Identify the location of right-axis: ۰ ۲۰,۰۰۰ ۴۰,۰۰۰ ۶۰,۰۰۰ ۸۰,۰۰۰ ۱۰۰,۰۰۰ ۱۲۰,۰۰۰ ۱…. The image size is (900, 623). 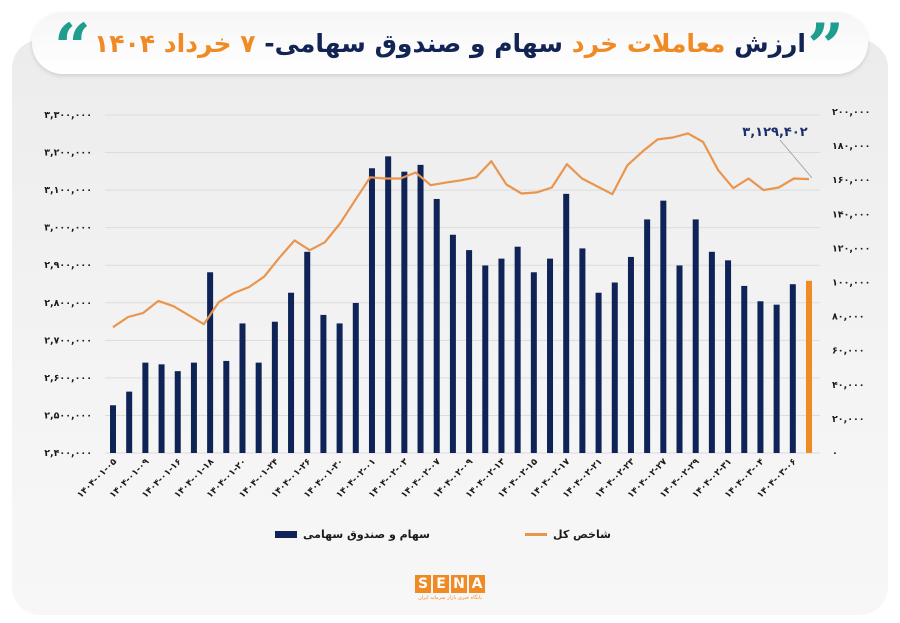
(851, 283).